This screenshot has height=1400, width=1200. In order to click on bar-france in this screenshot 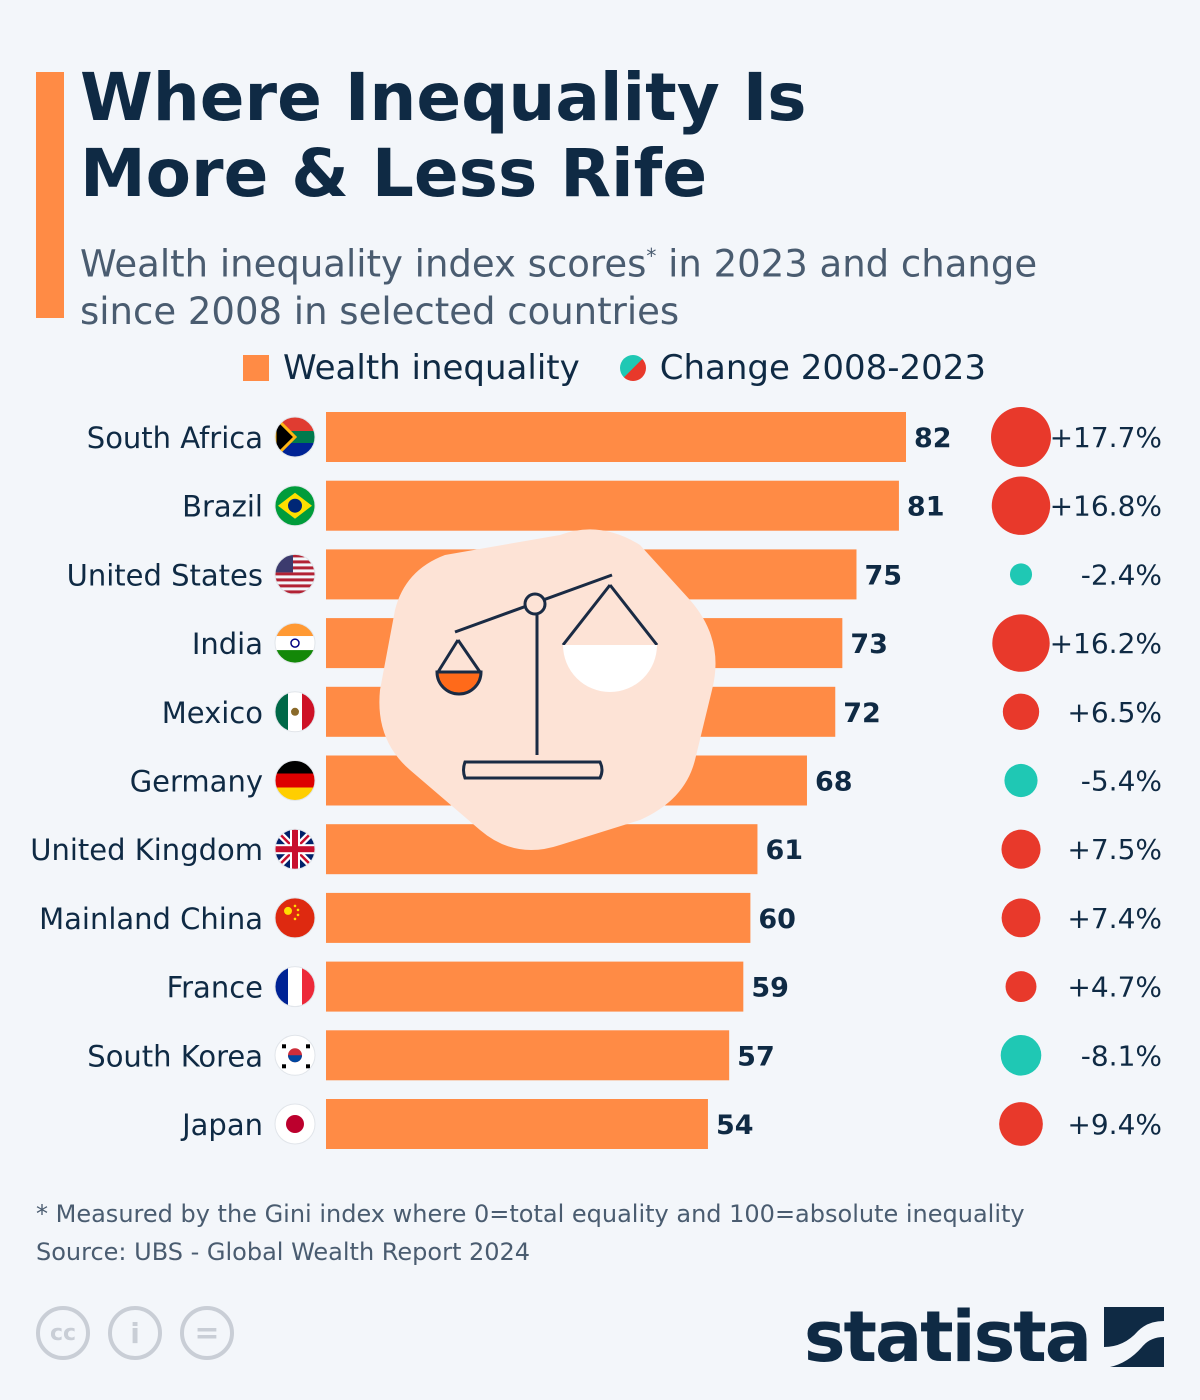, I will do `click(535, 986)`.